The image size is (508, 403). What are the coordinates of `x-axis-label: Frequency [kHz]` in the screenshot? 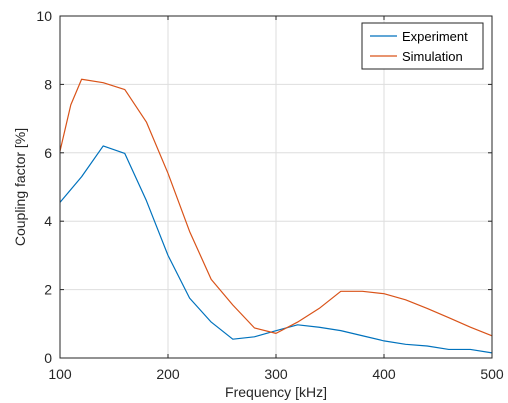 It's located at (276, 392).